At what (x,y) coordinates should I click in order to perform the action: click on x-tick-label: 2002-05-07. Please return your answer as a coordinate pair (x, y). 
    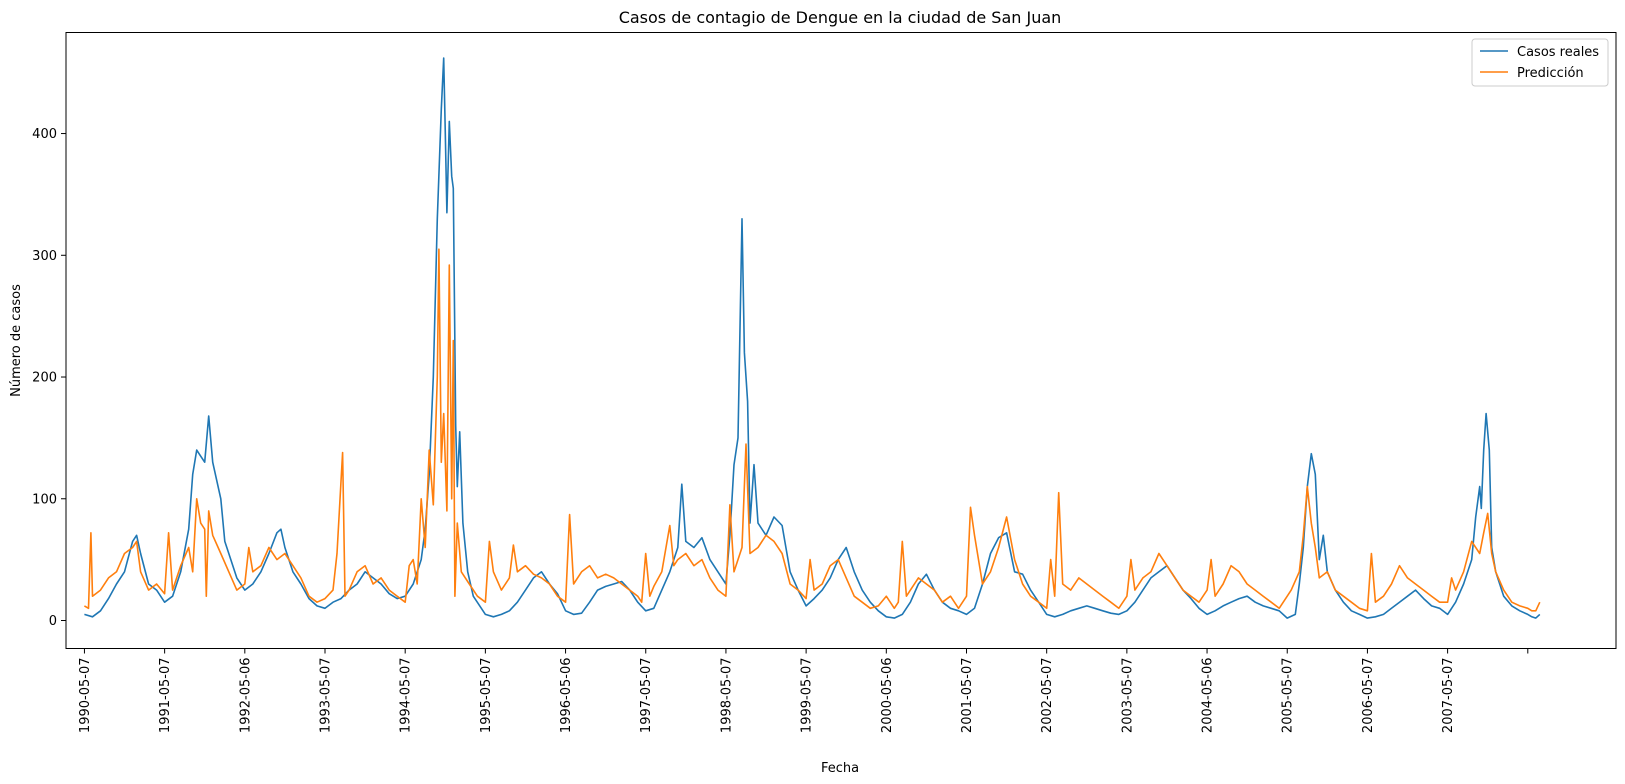
    Looking at the image, I should click on (1047, 696).